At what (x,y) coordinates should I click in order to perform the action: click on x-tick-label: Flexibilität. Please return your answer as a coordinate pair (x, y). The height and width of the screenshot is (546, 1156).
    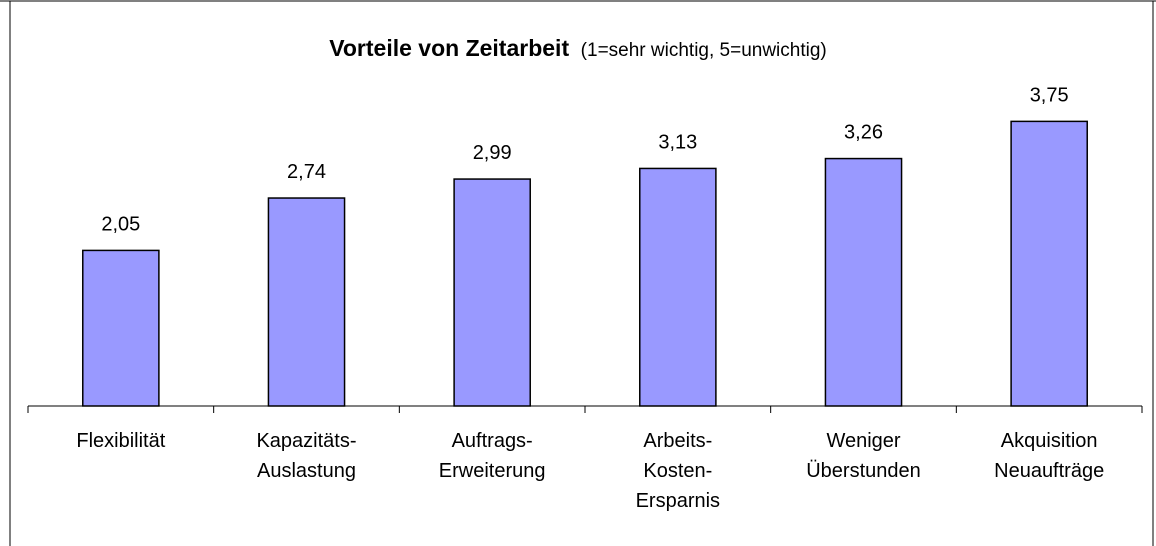
    Looking at the image, I should click on (120, 441).